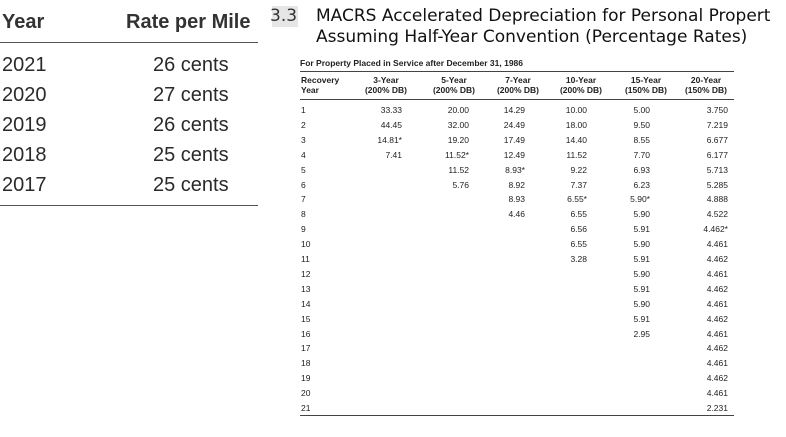  What do you see at coordinates (284, 16) in the screenshot?
I see `table-number-badge: 3.3` at bounding box center [284, 16].